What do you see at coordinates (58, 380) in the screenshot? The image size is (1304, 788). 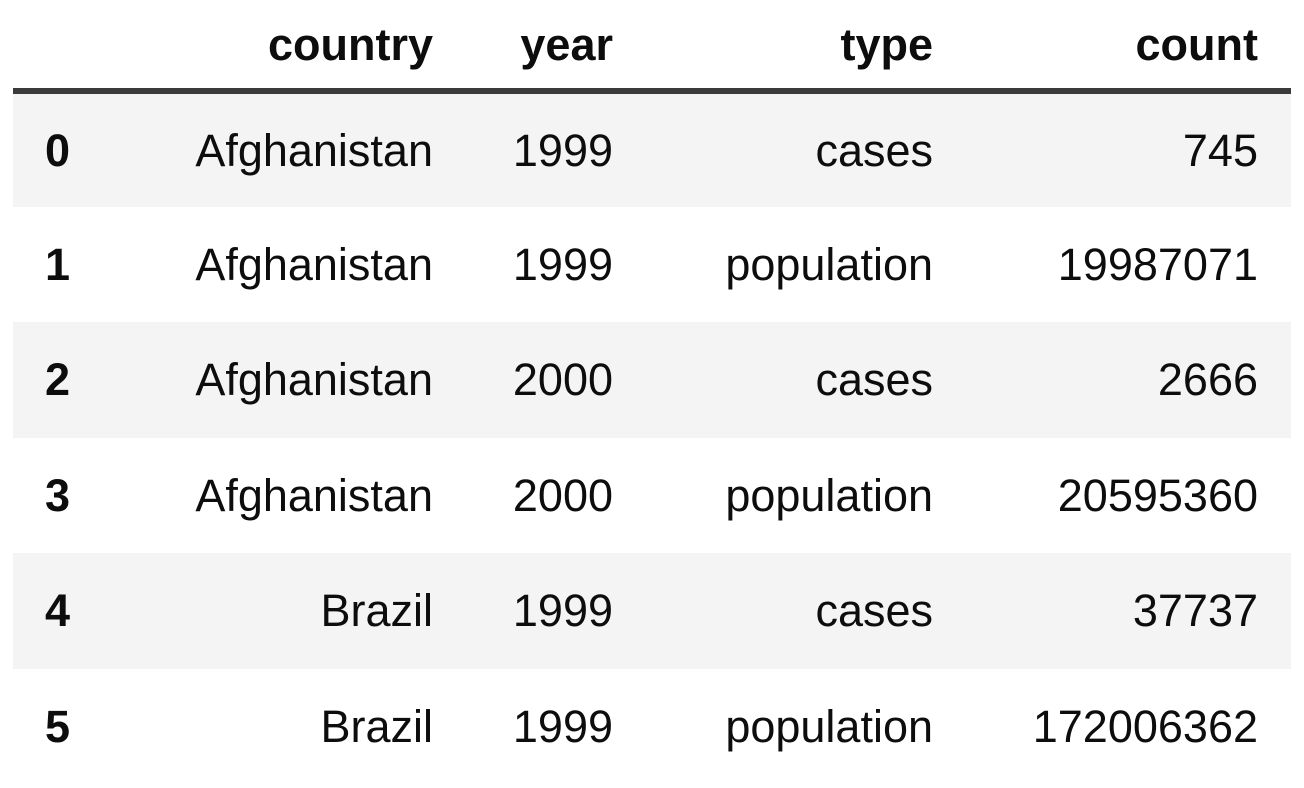 I see `row-index: 2` at bounding box center [58, 380].